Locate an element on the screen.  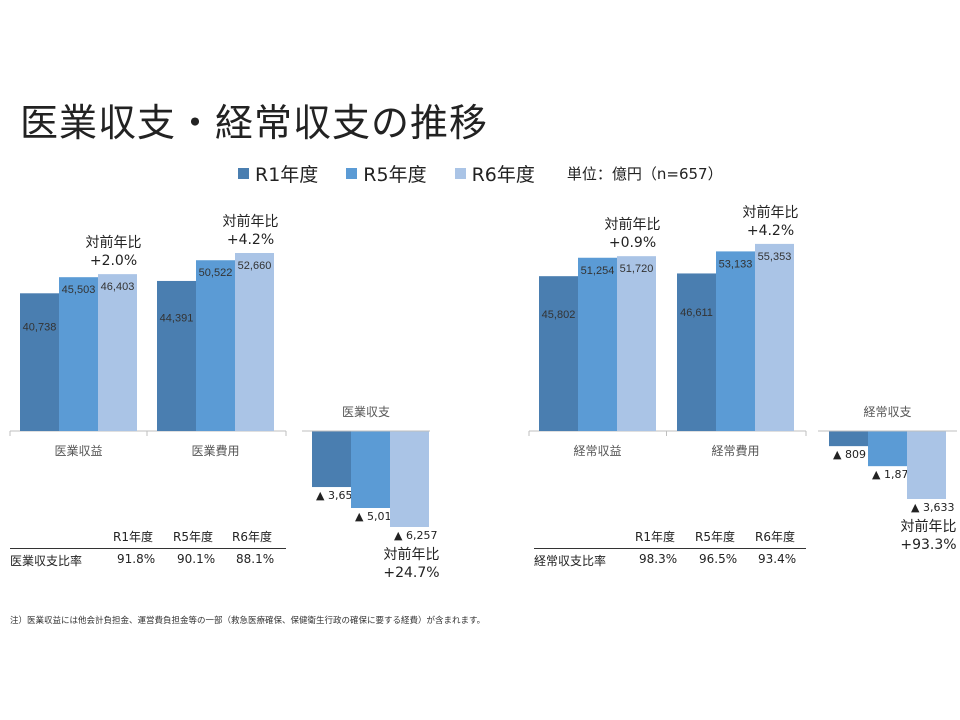
category-label: 経常収益 is located at coordinates (597, 451).